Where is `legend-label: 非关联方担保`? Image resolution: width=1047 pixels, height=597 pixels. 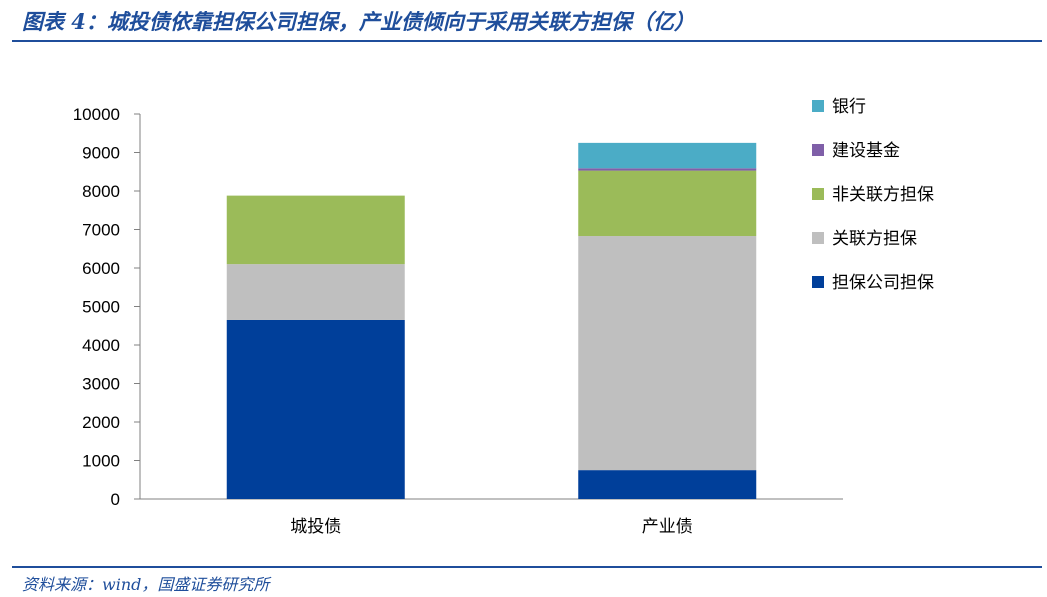
legend-label: 非关联方担保 is located at coordinates (883, 195).